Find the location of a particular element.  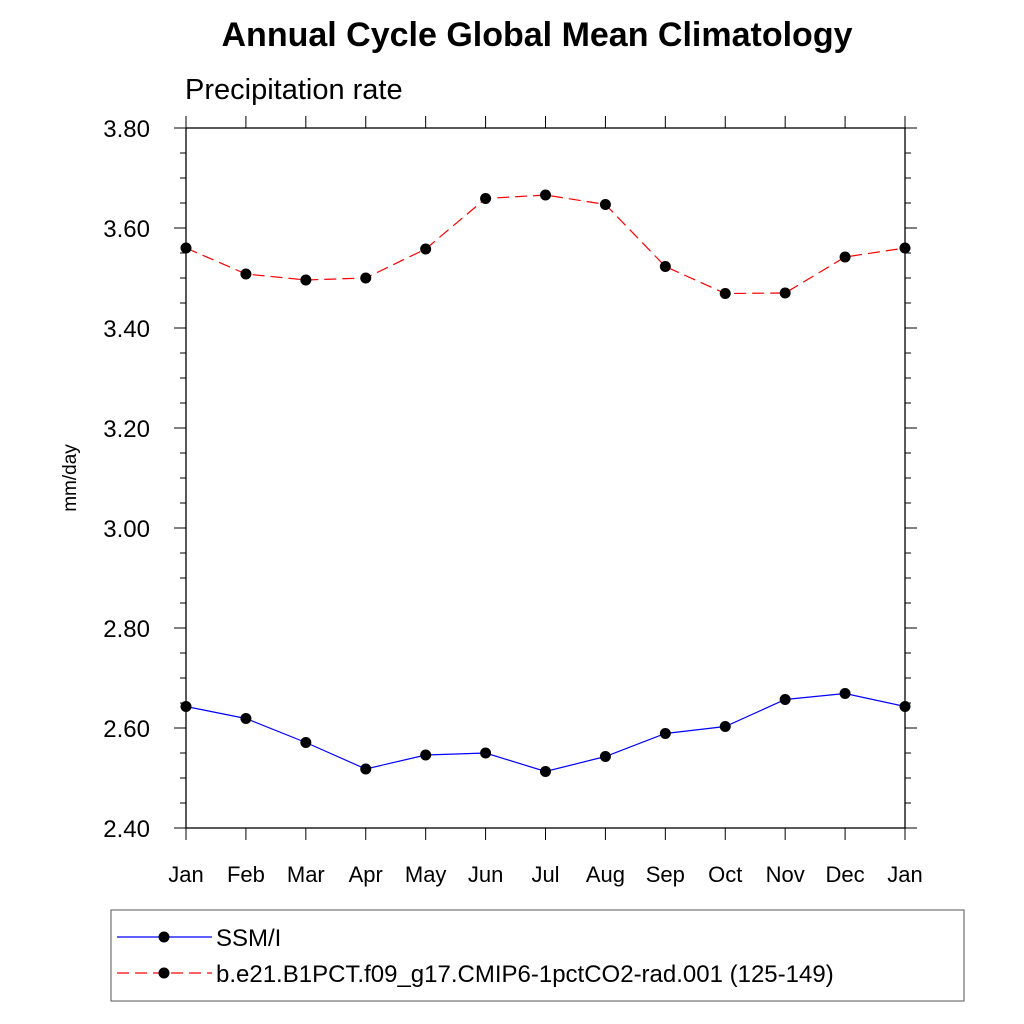

x-tick-label: Feb is located at coordinates (246, 874).